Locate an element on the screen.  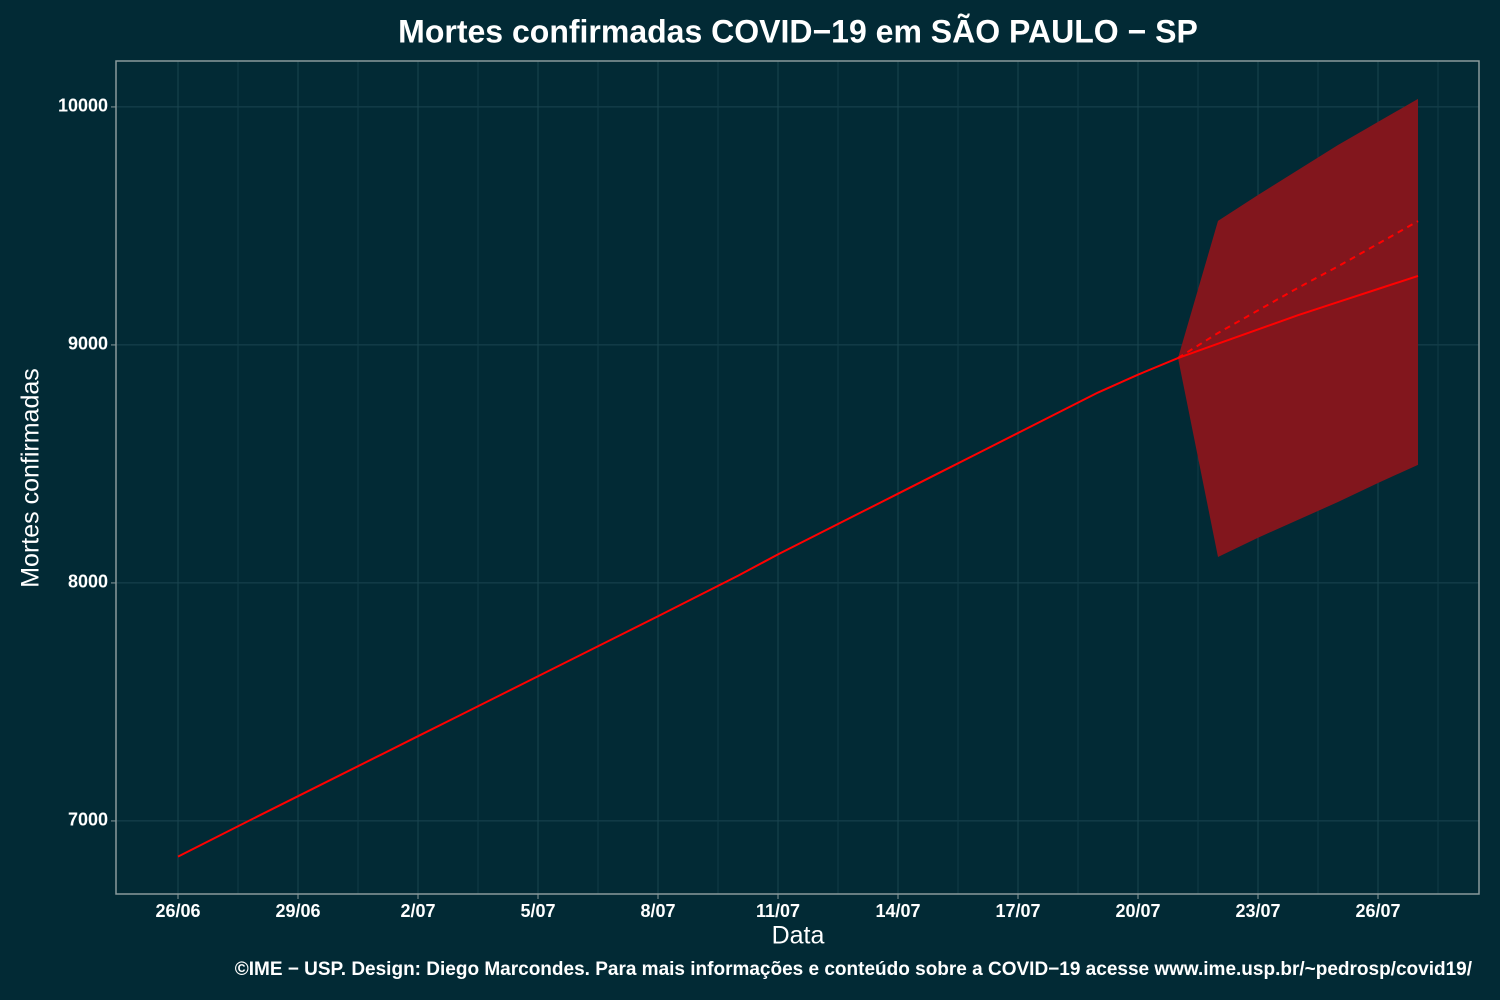
x-tick-label: 20/07 is located at coordinates (1137, 911).